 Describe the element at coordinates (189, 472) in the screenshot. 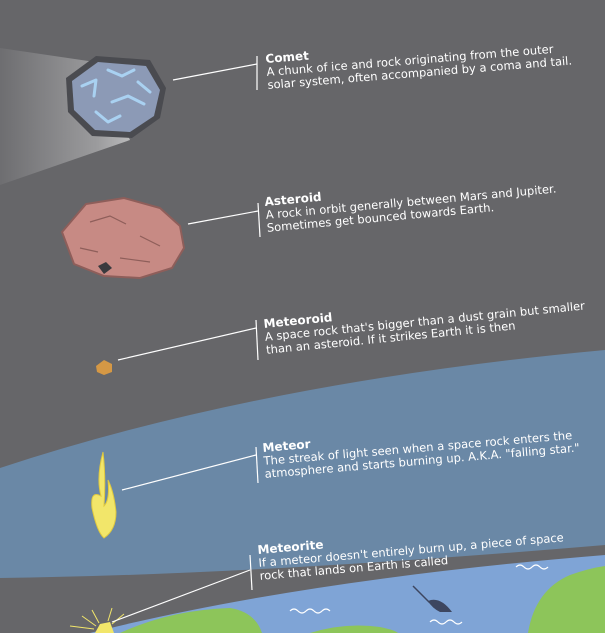

I see `meteor-leader` at that location.